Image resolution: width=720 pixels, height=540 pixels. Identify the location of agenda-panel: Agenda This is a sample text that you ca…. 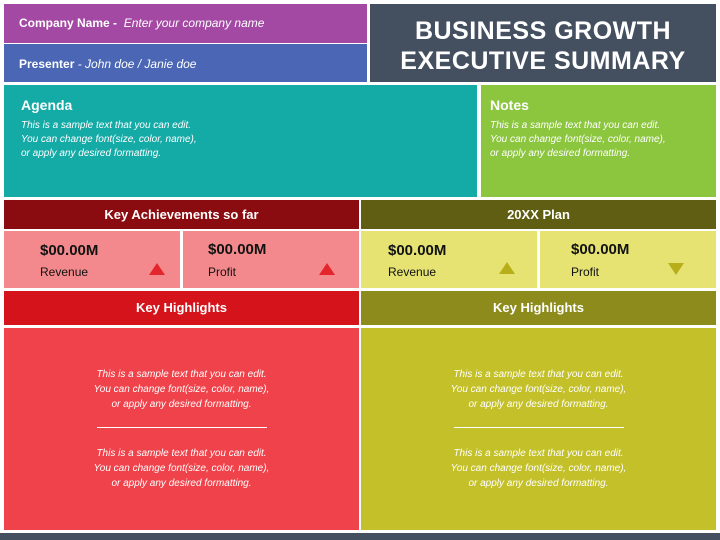
(240, 141).